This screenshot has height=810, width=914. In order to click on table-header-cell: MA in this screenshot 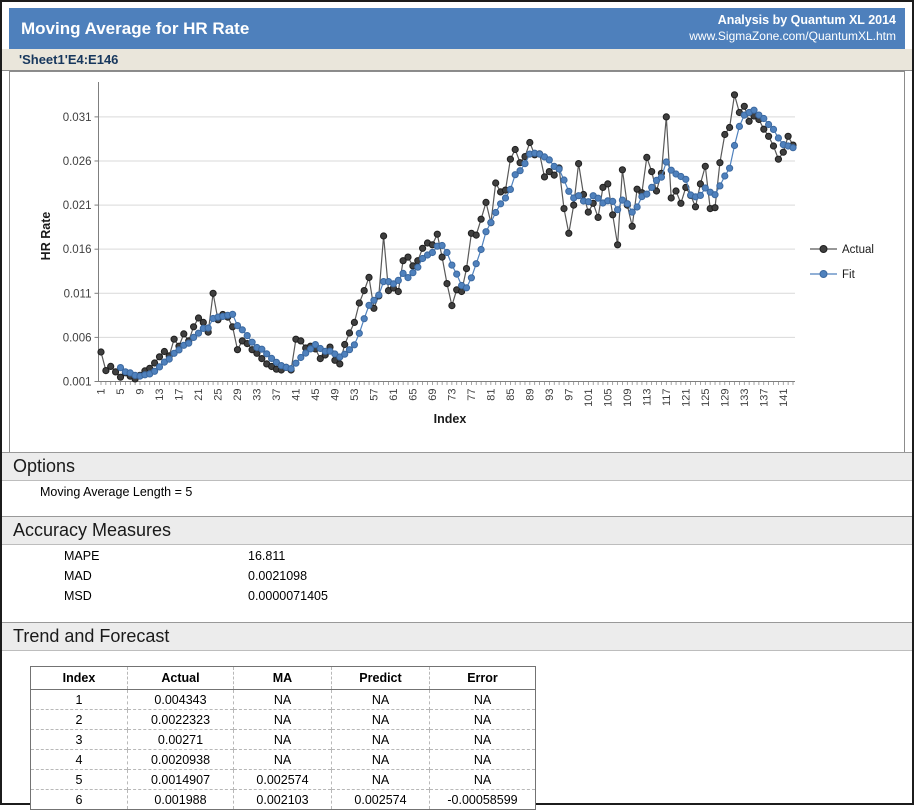, I will do `click(282, 678)`.